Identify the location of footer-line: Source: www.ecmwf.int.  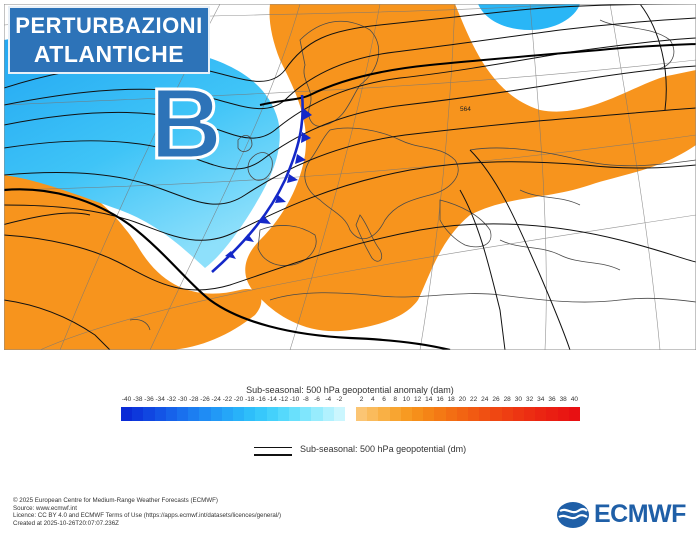
(45, 508).